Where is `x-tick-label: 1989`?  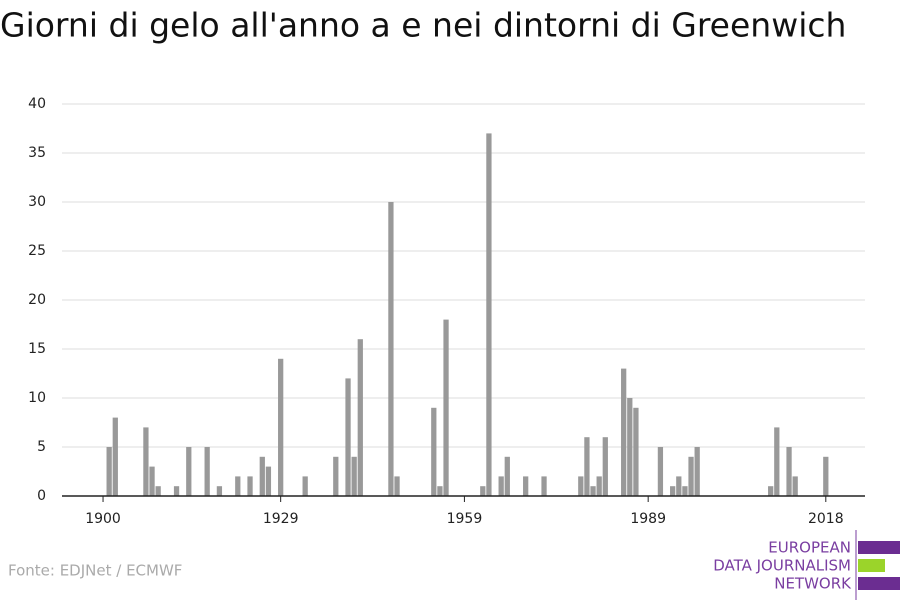 x-tick-label: 1989 is located at coordinates (648, 519).